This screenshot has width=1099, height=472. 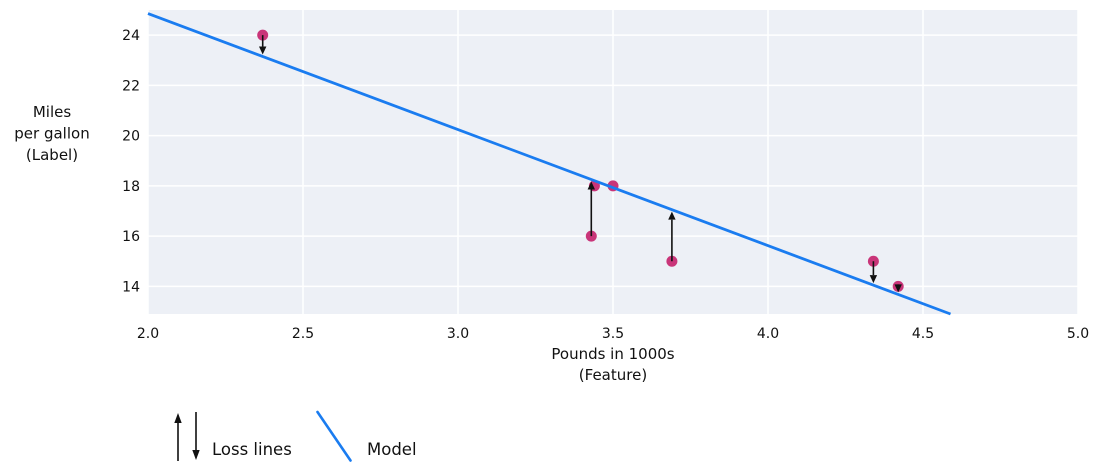 What do you see at coordinates (612, 354) in the screenshot?
I see `x-axis-label-line1: Pounds in 1000s` at bounding box center [612, 354].